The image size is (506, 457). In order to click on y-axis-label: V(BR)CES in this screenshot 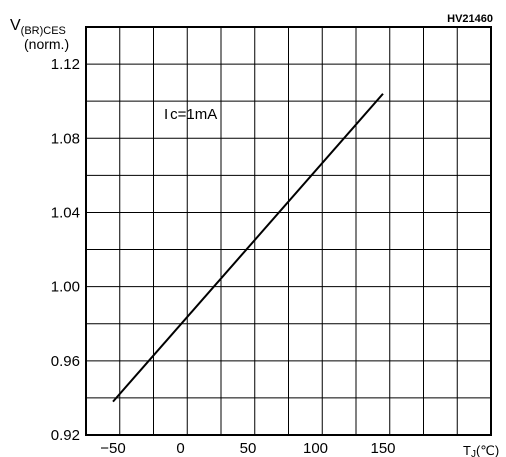, I will do `click(38, 27)`.